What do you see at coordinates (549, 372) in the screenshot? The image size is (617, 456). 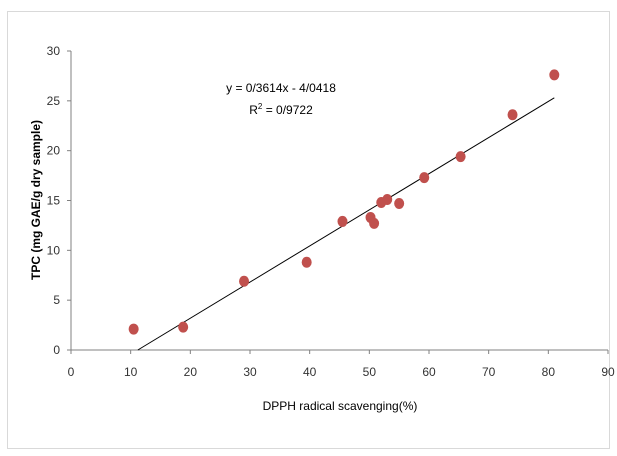 I see `x-tick-label: 80` at bounding box center [549, 372].